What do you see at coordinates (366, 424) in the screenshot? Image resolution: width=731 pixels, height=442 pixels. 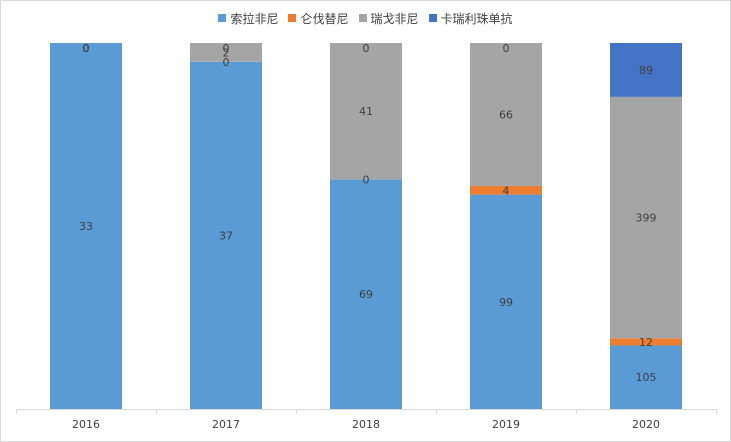 I see `x-tick-label: 2018` at bounding box center [366, 424].